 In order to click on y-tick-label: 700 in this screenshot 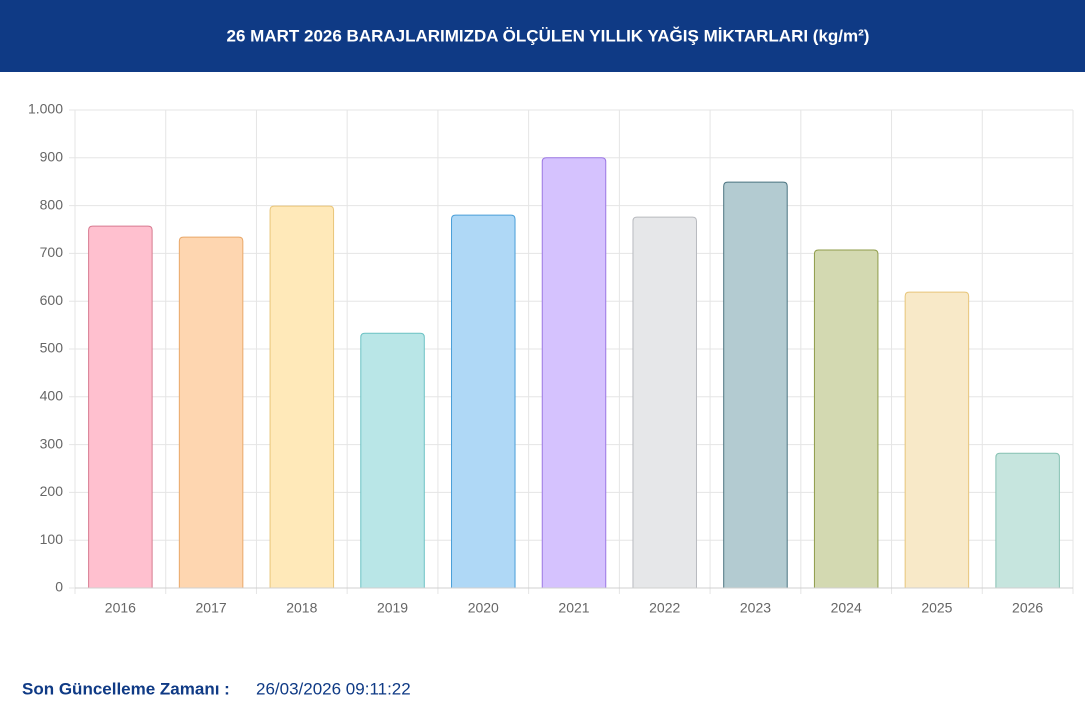, I will do `click(52, 252)`.